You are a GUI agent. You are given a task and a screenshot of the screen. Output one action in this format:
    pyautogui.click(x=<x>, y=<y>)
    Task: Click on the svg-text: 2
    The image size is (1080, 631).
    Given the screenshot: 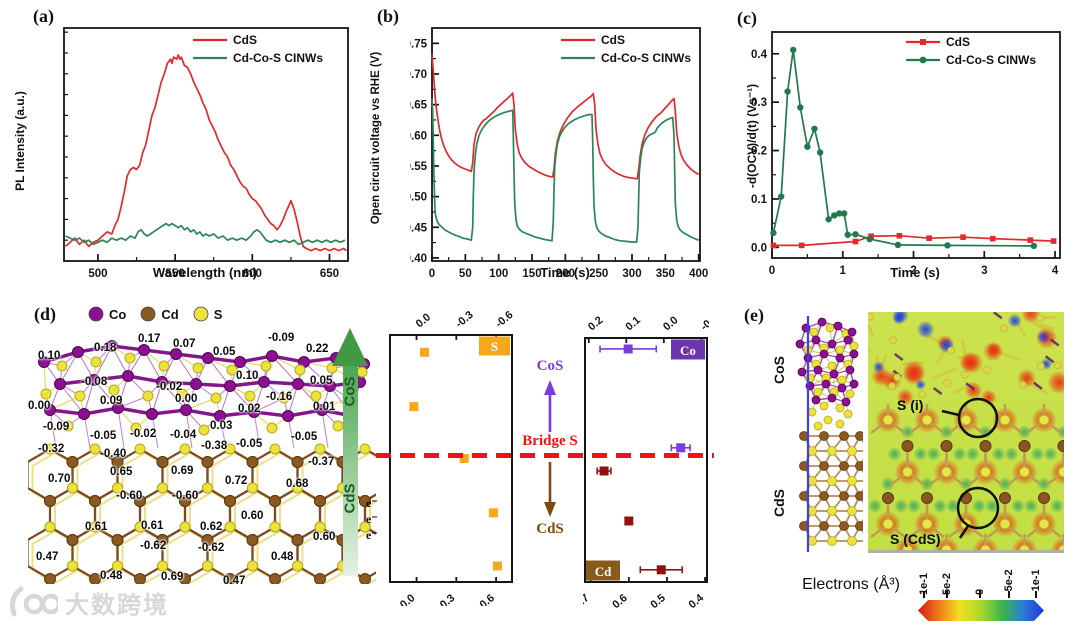 What is the action you would take?
    pyautogui.click(x=913, y=271)
    